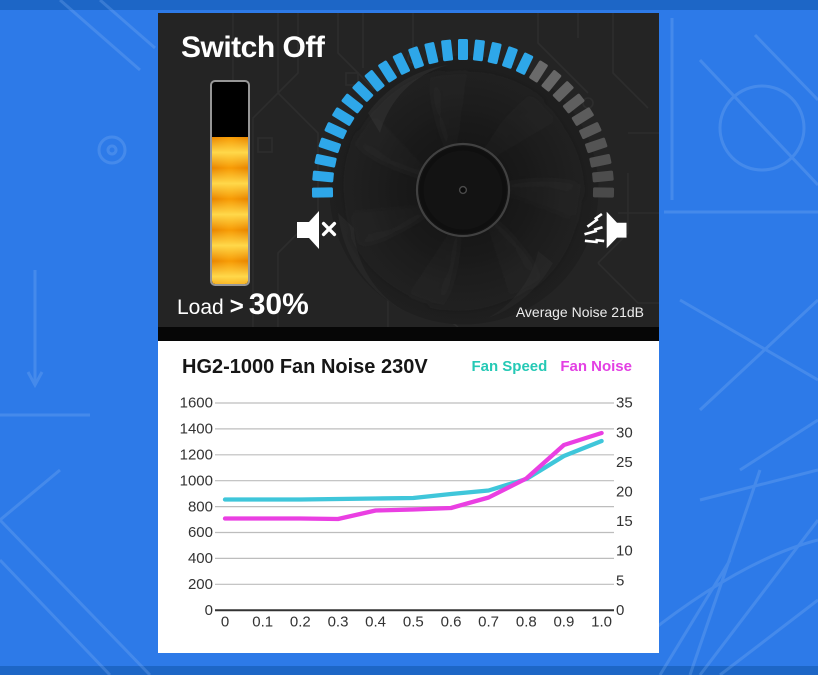  What do you see at coordinates (262, 622) in the screenshot?
I see `svg-text: 0.1` at bounding box center [262, 622].